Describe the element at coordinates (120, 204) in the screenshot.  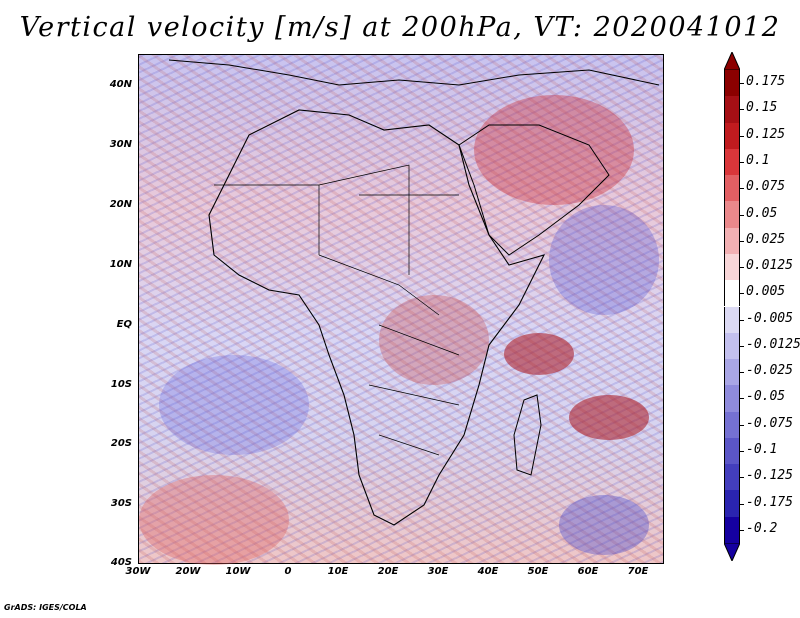
I see `y-label-20n: 20N` at that location.